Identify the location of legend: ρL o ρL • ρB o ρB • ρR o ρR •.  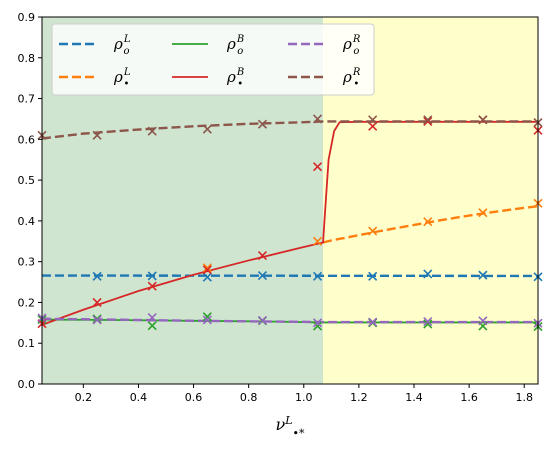
(213, 59).